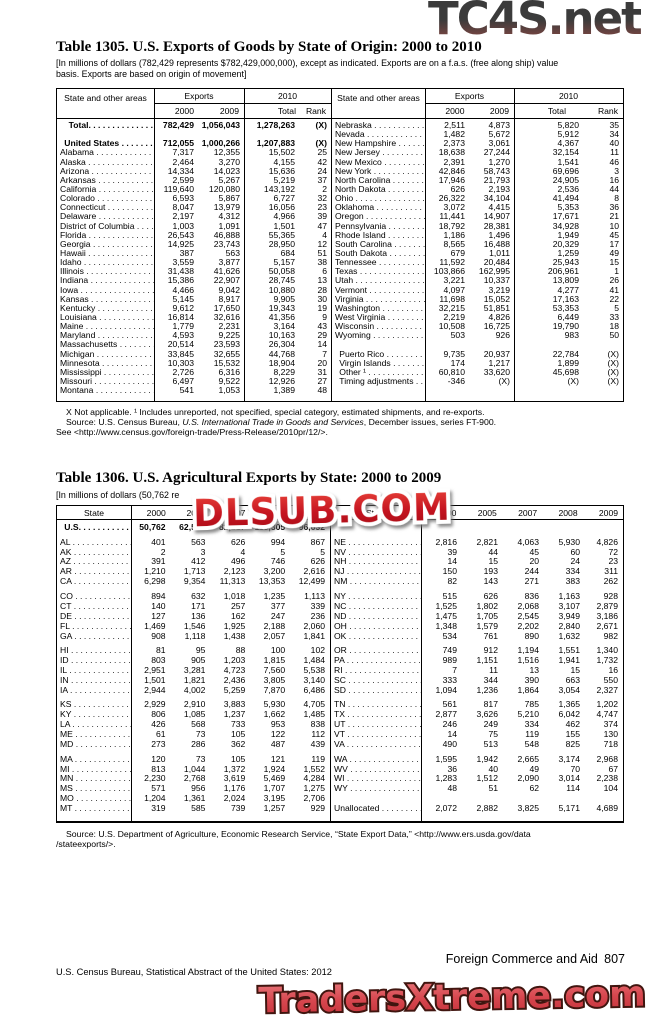 Image resolution: width=652 pixels, height=1024 pixels. What do you see at coordinates (155, 689) in the screenshot?
I see `row-value: 2,944` at bounding box center [155, 689].